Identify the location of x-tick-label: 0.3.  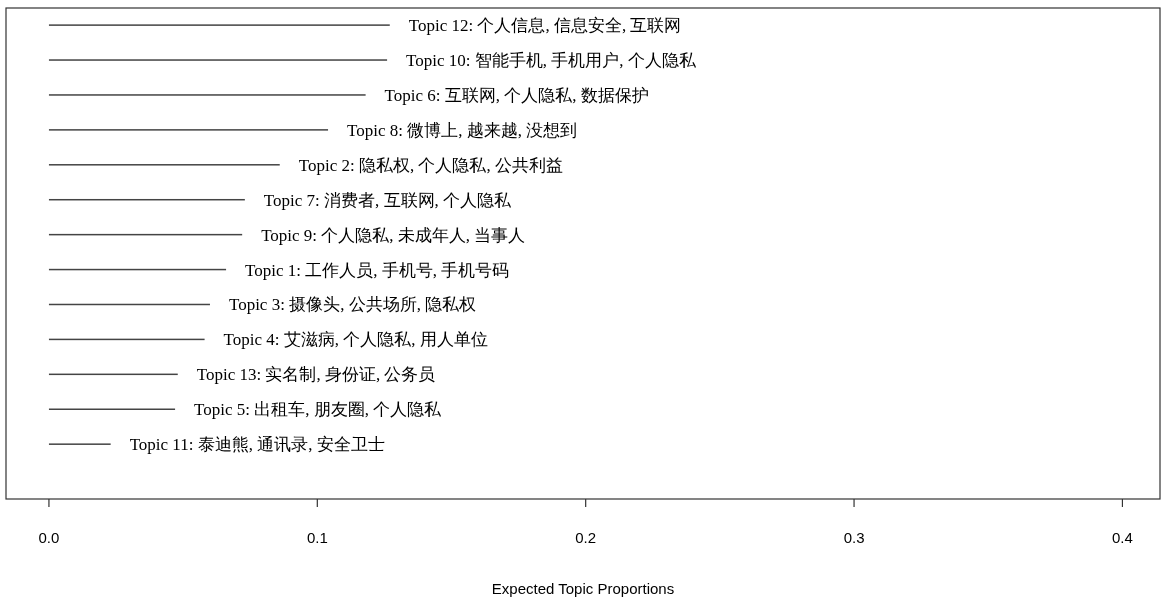
(854, 537).